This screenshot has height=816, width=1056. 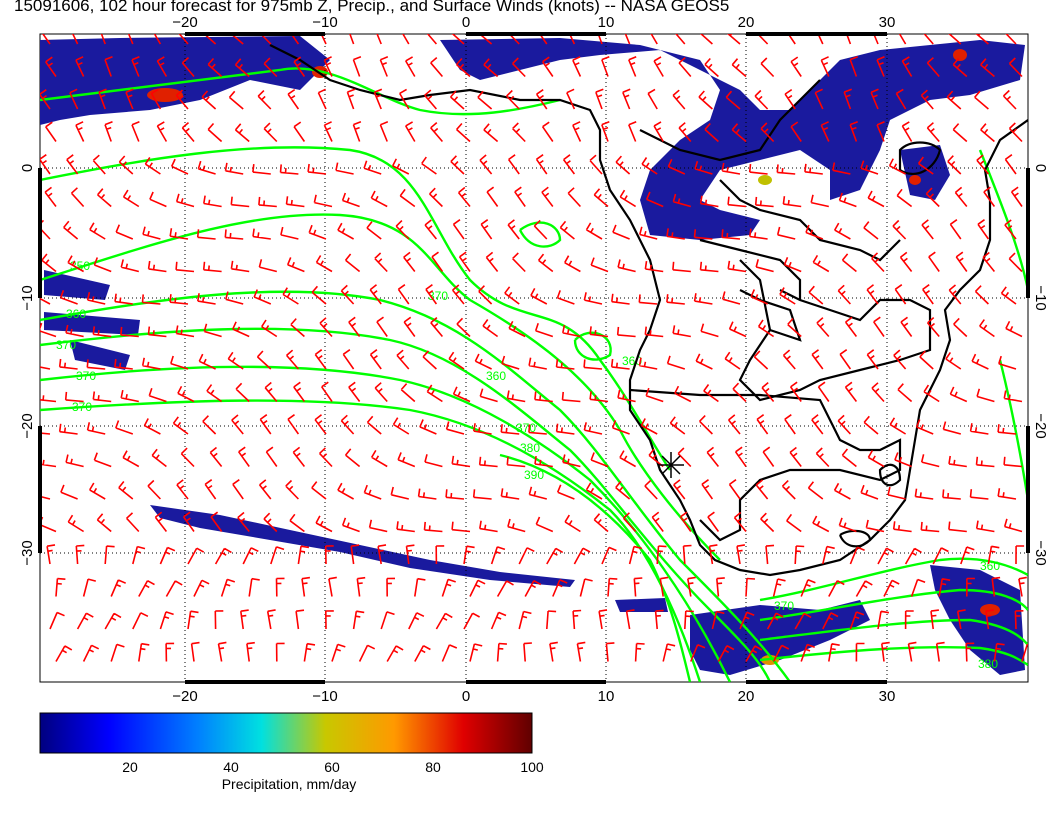 I want to click on contour-label: 390, so click(x=534, y=475).